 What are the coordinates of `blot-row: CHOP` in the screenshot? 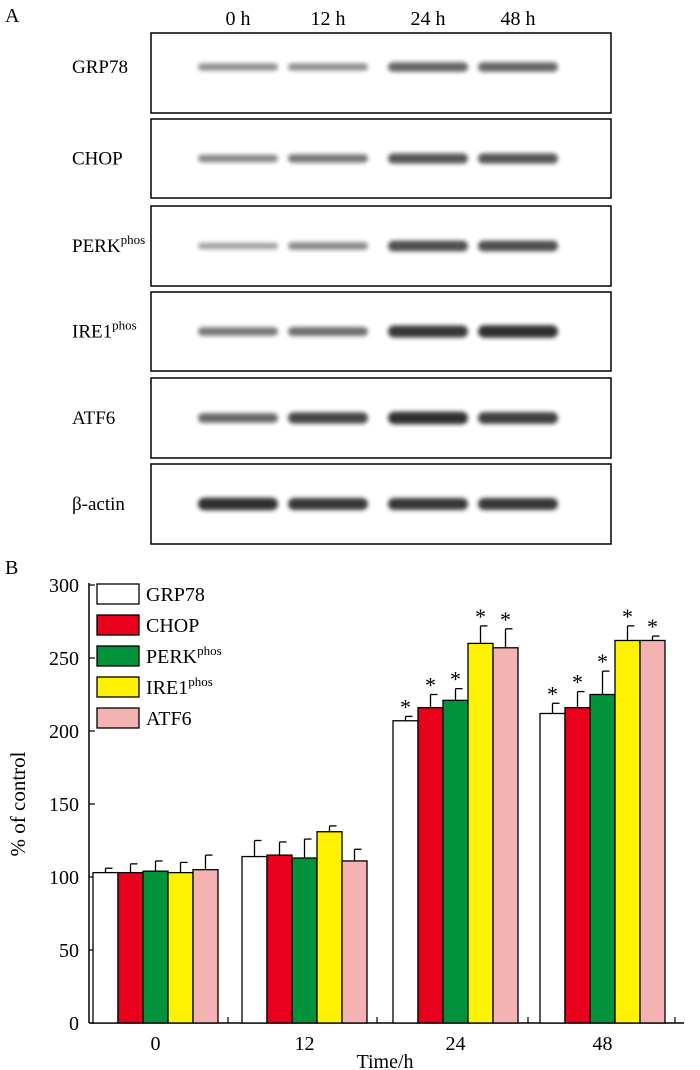 It's located at (342, 158).